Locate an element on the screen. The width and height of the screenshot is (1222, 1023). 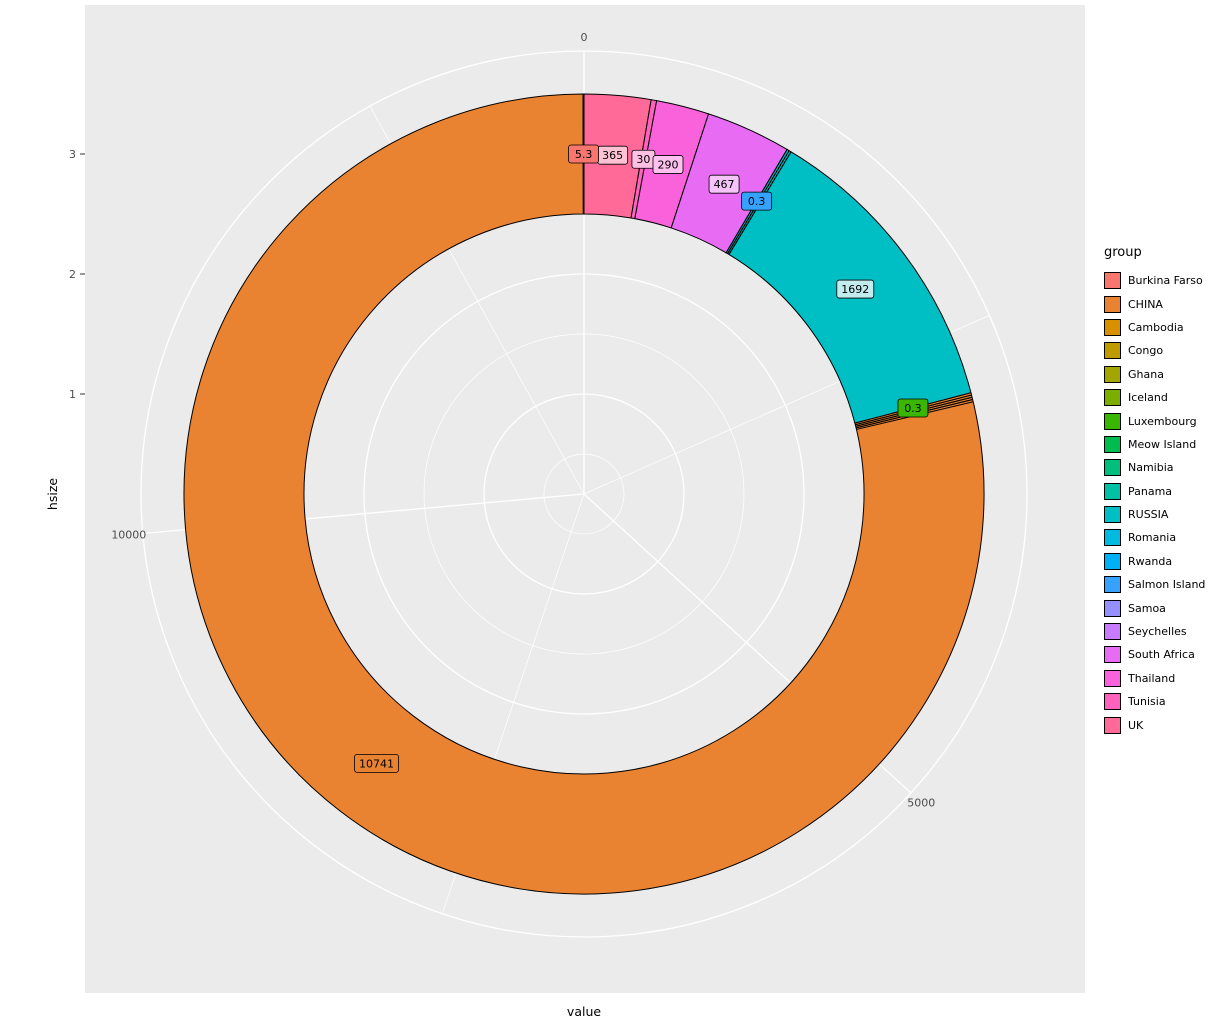
legend-item-label: Salmon Island is located at coordinates (1167, 585).